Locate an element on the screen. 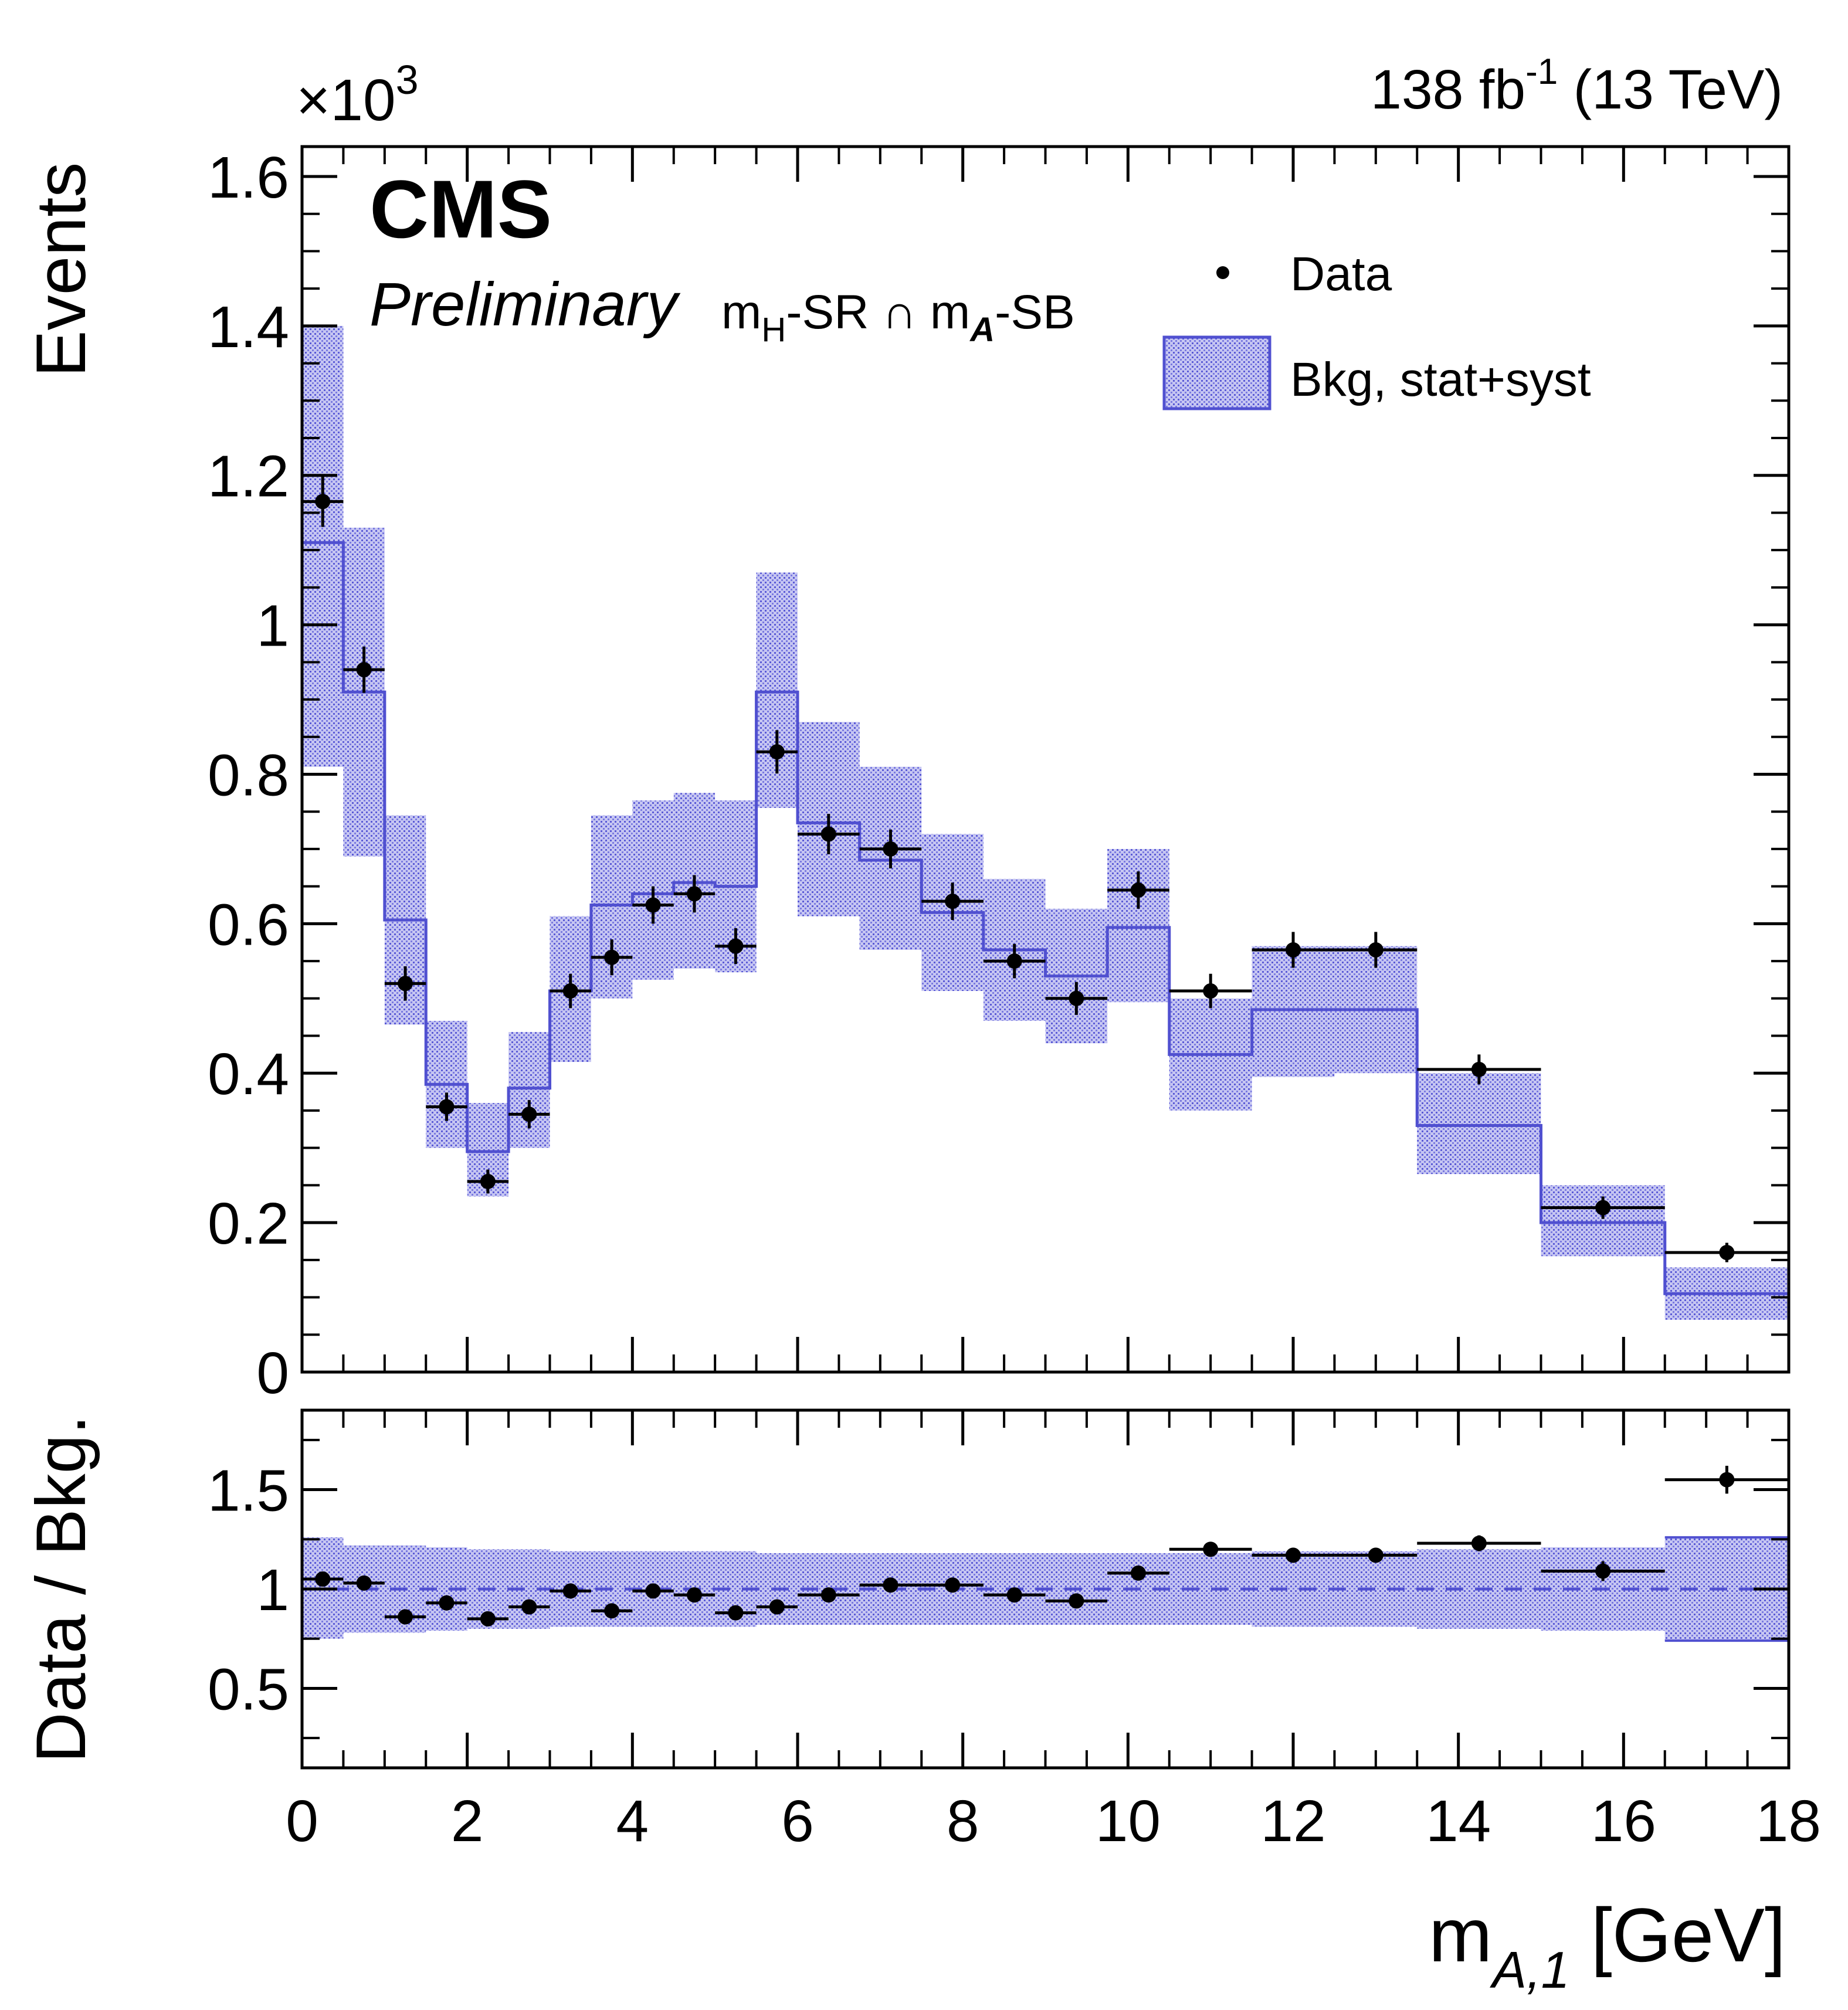 This screenshot has height=2010, width=1848. lumi-main: 138 fb is located at coordinates (1448, 90).